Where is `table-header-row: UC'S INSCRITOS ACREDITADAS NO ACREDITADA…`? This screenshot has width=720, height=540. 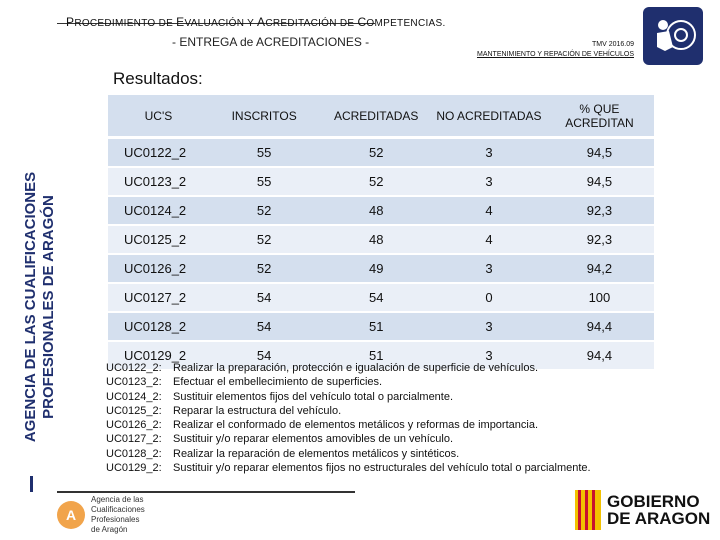 table-header-row: UC'S INSCRITOS ACREDITADAS NO ACREDITADA… is located at coordinates (381, 117).